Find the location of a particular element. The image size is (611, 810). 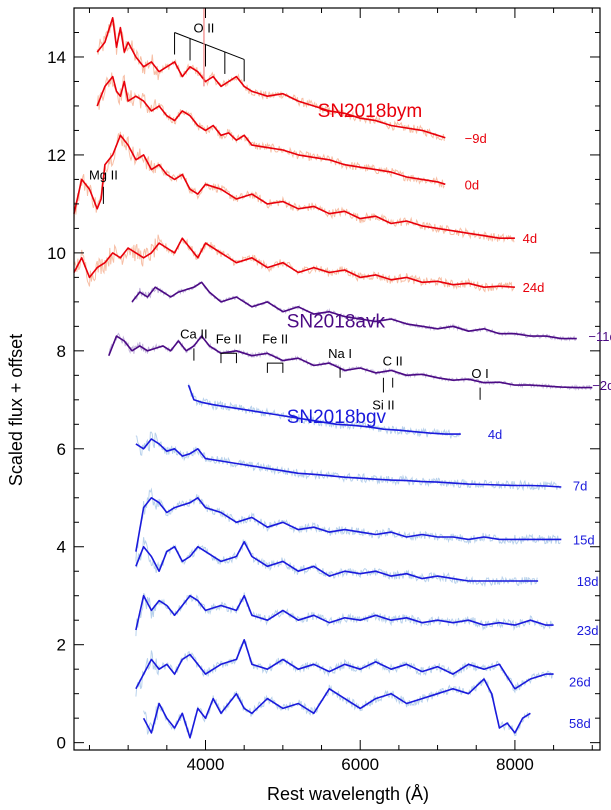

line-id-6: C II is located at coordinates (393, 371).